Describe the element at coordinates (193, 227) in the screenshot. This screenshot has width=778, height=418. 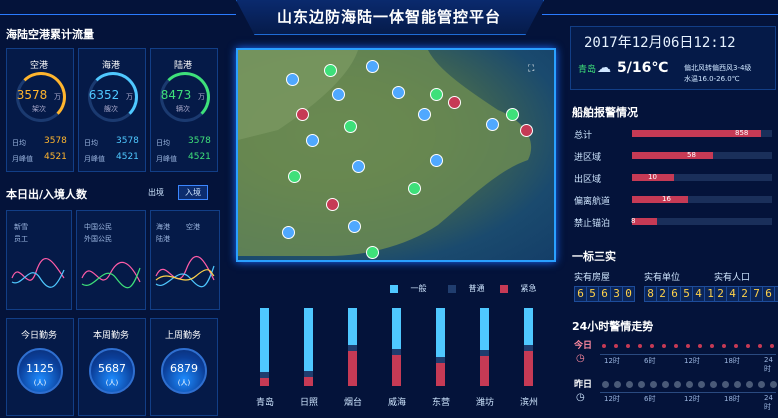
I see `legend-c2: 空港` at that location.